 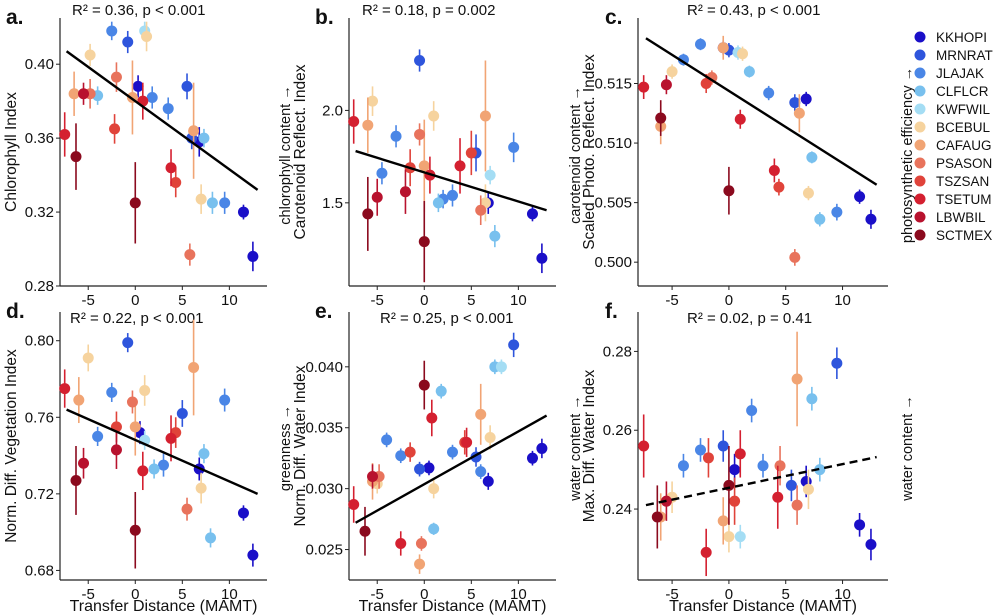 What do you see at coordinates (324, 428) in the screenshot?
I see `y-tick-label: 0.035` at bounding box center [324, 428].